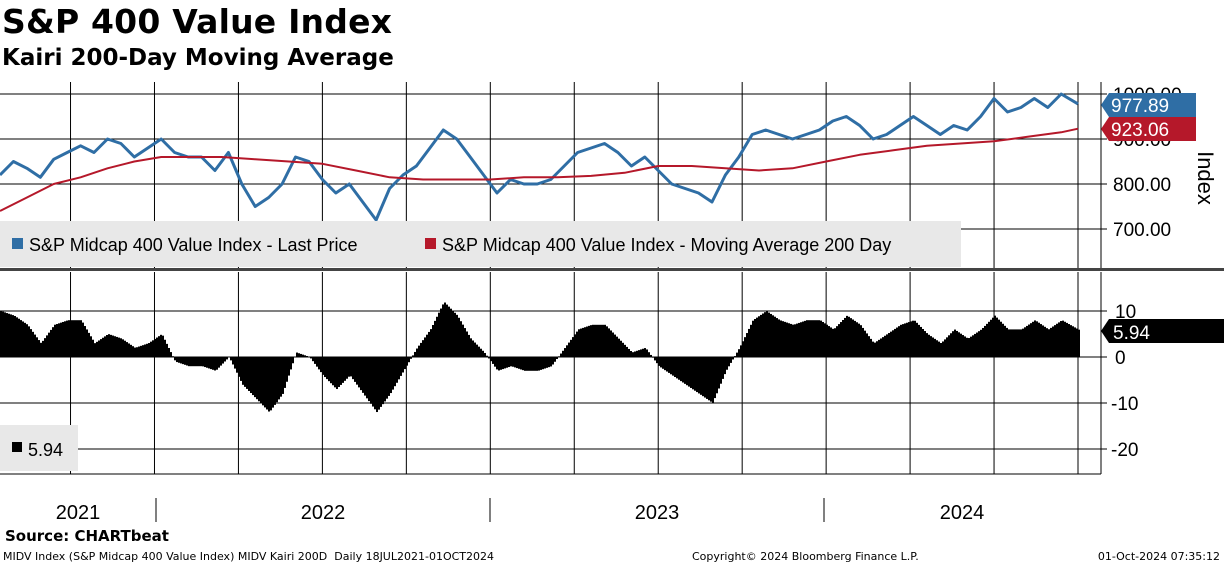 The width and height of the screenshot is (1224, 566). What do you see at coordinates (1142, 185) in the screenshot?
I see `upper-y-tick-label: 800.00` at bounding box center [1142, 185].